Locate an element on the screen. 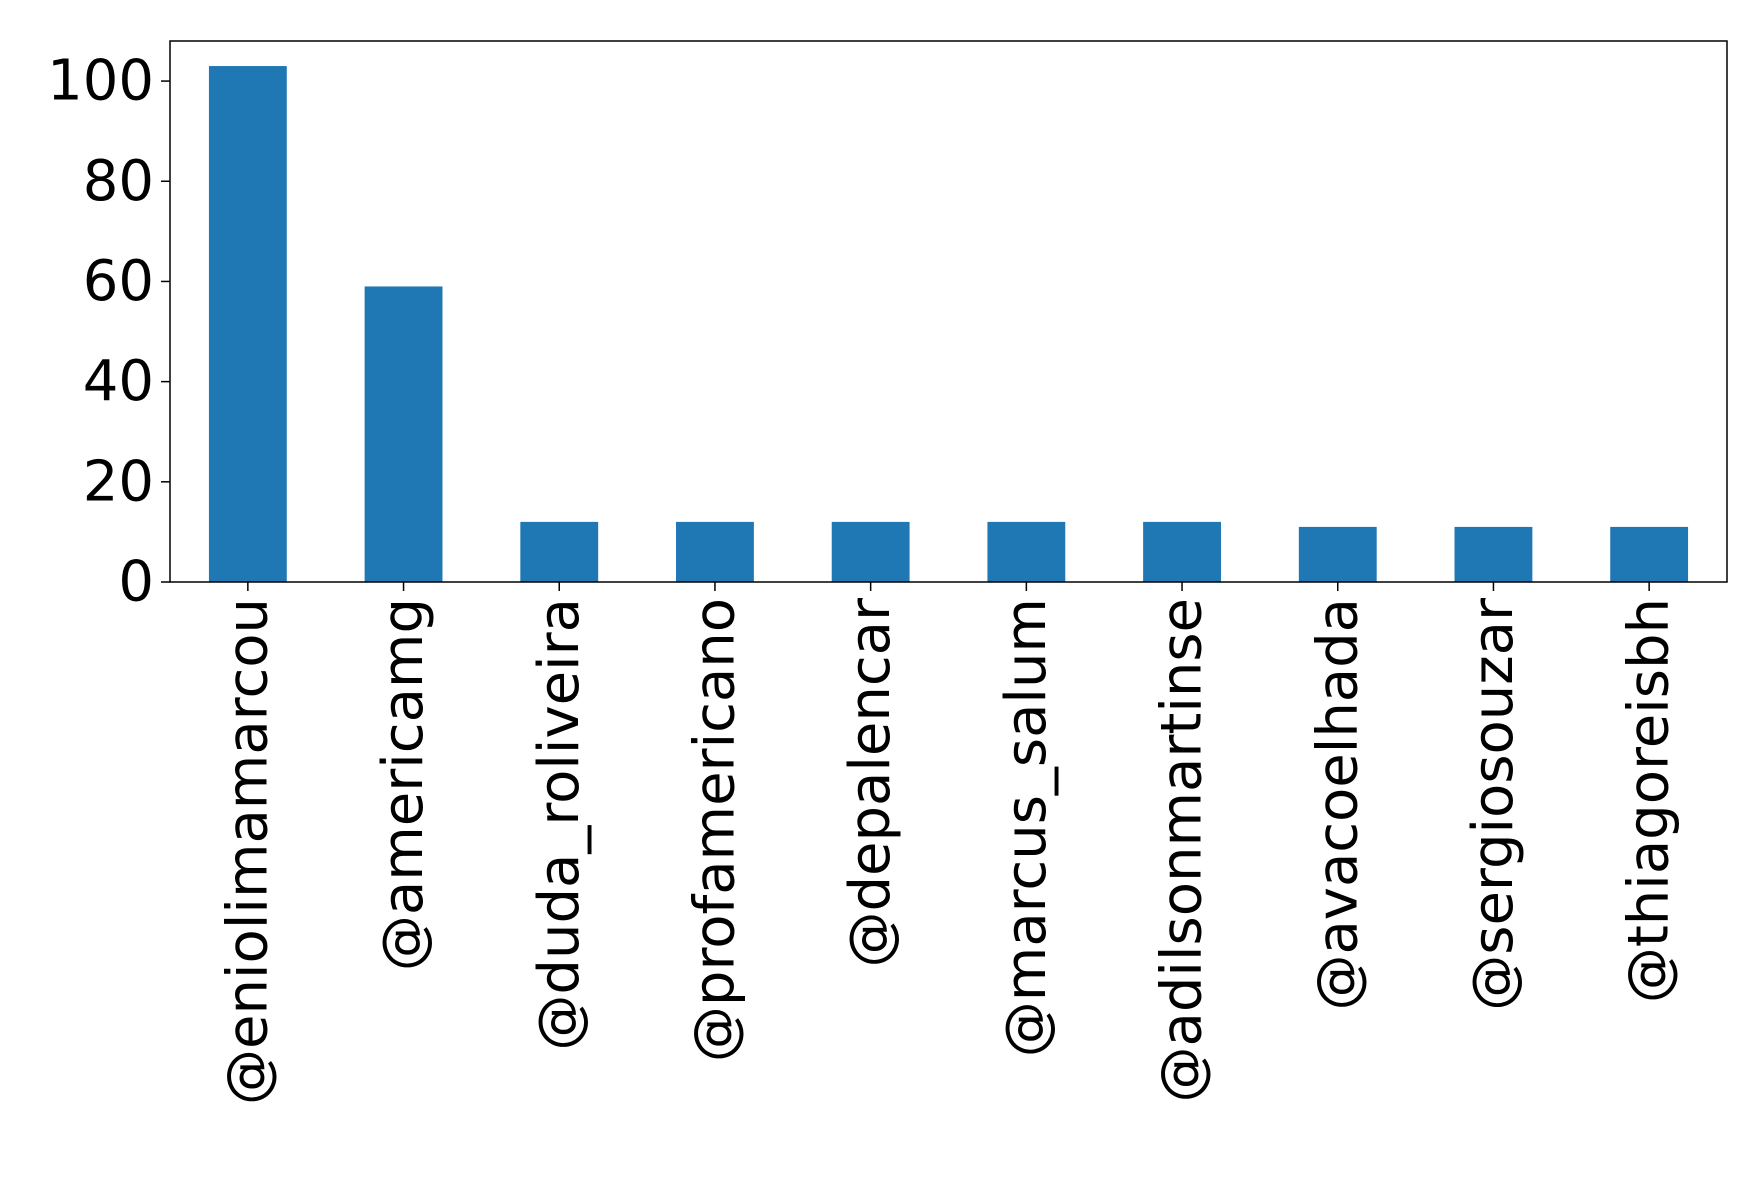 This screenshot has height=1199, width=1758. x-tick-label-2: @duda_roliveira is located at coordinates (559, 824).